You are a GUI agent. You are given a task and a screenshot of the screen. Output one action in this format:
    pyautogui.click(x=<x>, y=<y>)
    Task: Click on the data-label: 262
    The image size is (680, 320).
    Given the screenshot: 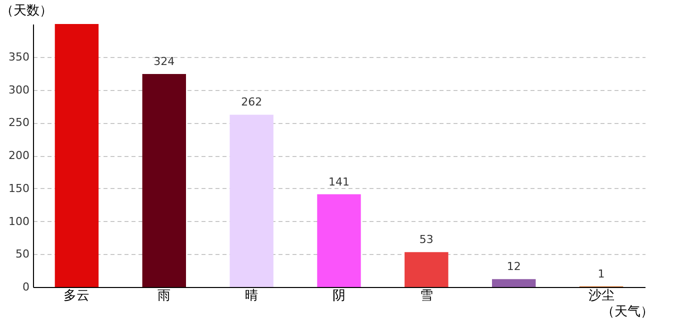 What is the action you would take?
    pyautogui.click(x=251, y=102)
    